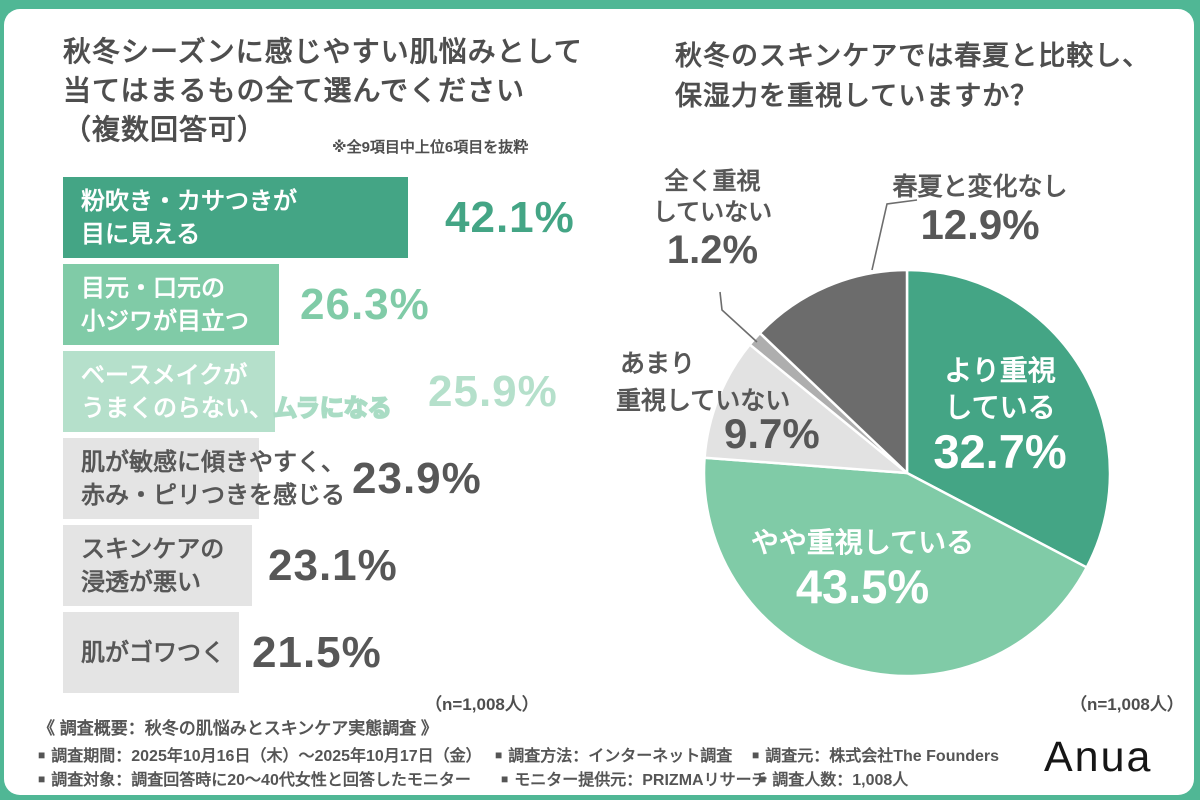  I want to click on overview-item-text: 調査対象：調査回答時に20～40代女性と回答したモニター, so click(261, 780).